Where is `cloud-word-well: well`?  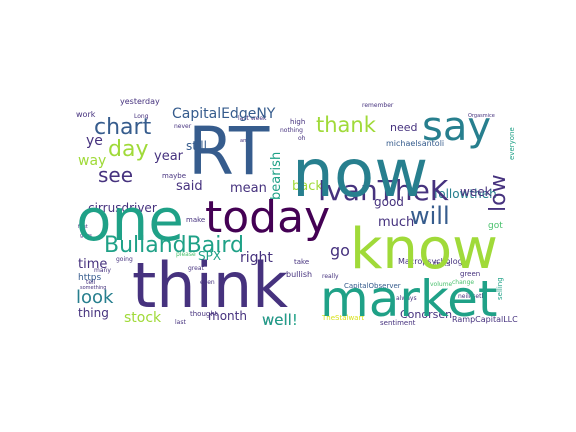 cloud-word-well: well is located at coordinates (277, 320).